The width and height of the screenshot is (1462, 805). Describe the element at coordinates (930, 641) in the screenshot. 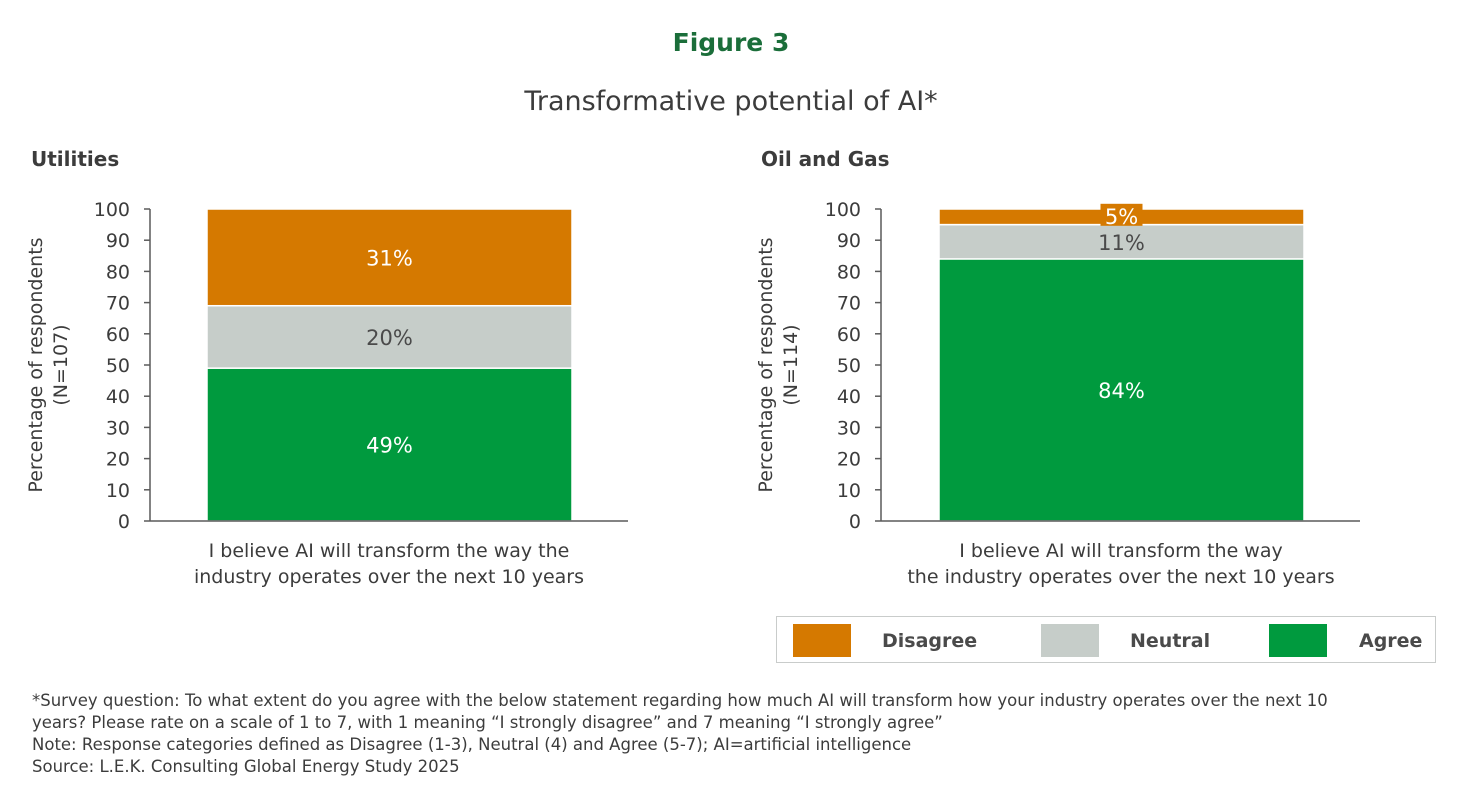

I see `legend-label-disagree: Disagree` at that location.